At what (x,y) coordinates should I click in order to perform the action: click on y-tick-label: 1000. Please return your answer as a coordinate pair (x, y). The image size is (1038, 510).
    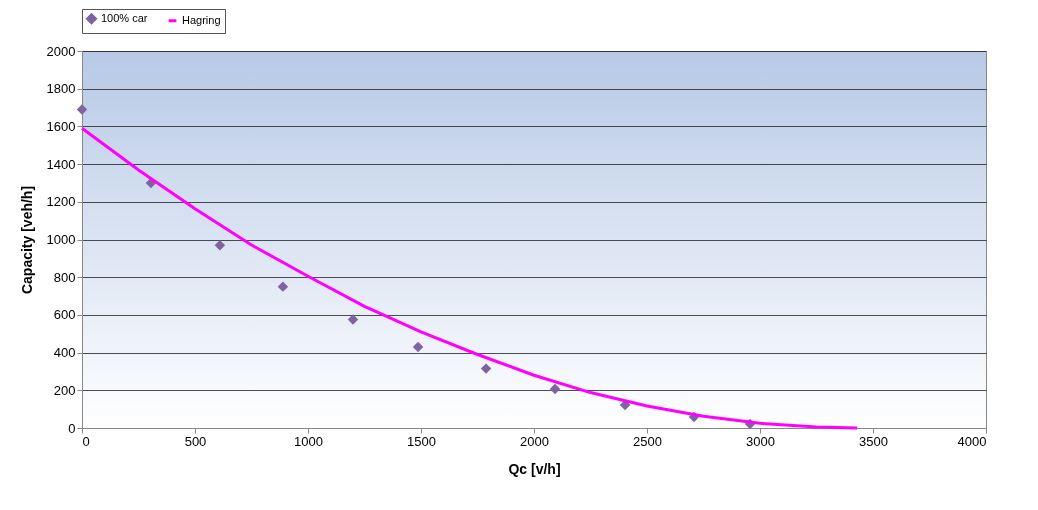
    Looking at the image, I should click on (61, 239).